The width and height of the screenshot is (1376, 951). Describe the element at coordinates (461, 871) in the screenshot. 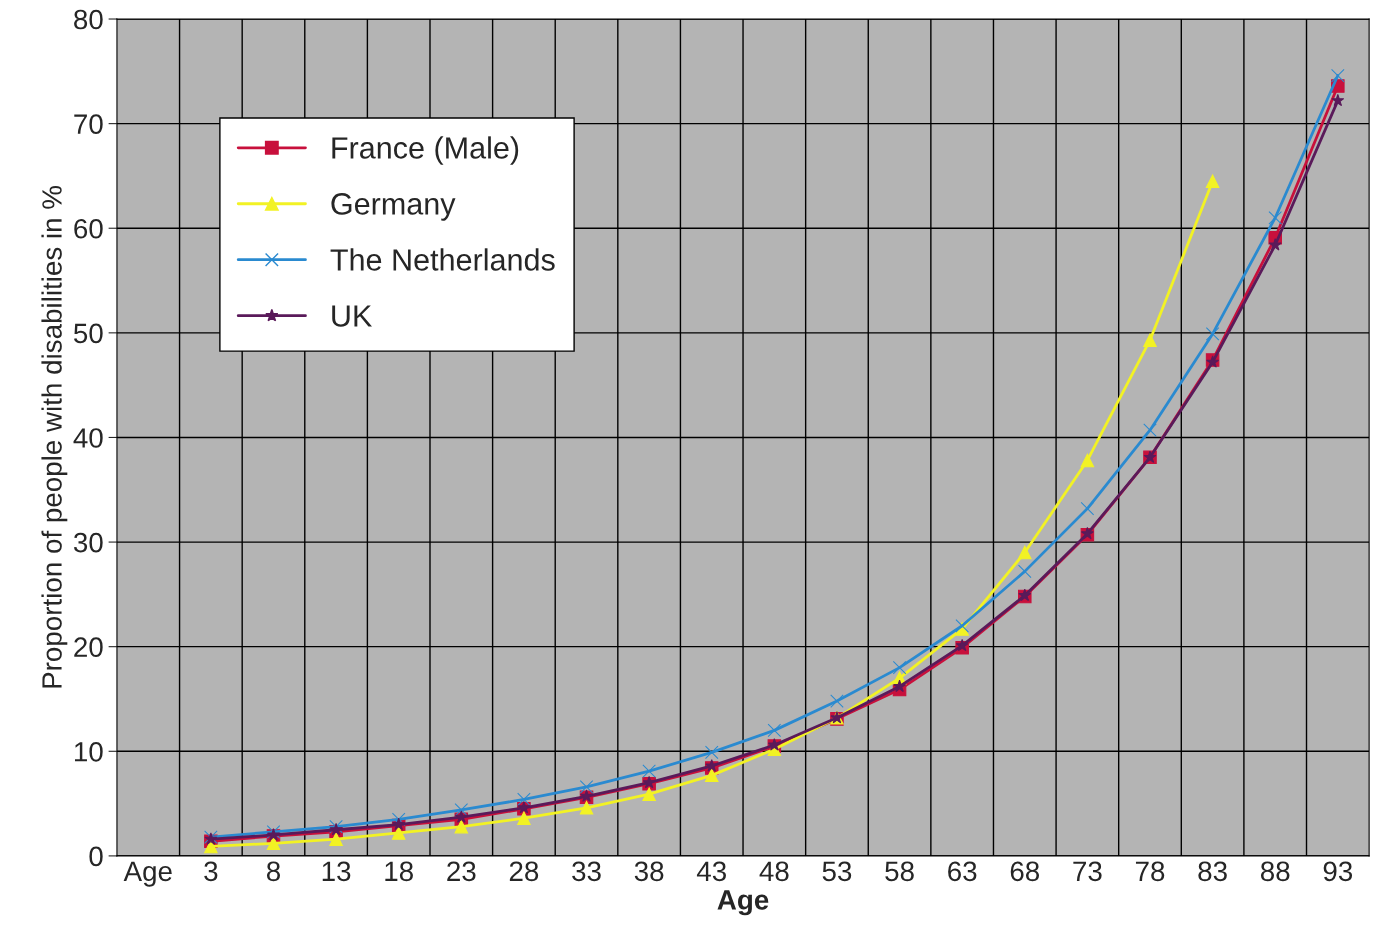

I see `x-tick-label: 23` at that location.